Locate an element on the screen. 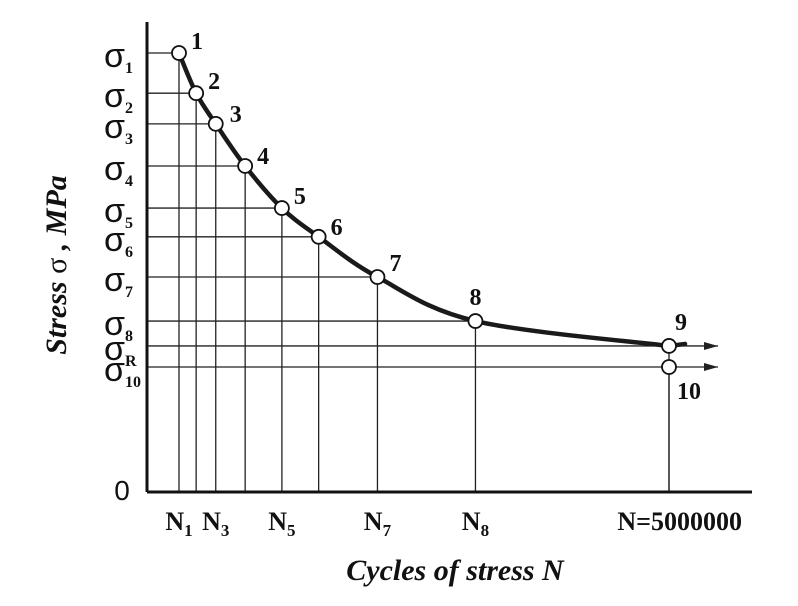 This screenshot has height=606, width=798. x-tick-subscript: 3 is located at coordinates (225, 530).